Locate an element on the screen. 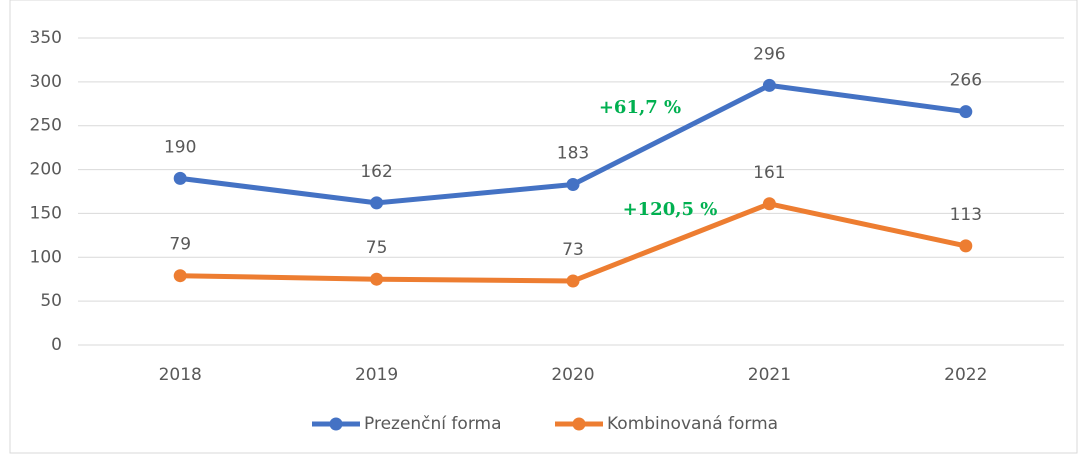 The width and height of the screenshot is (1078, 458). data-label: 162 is located at coordinates (376, 172).